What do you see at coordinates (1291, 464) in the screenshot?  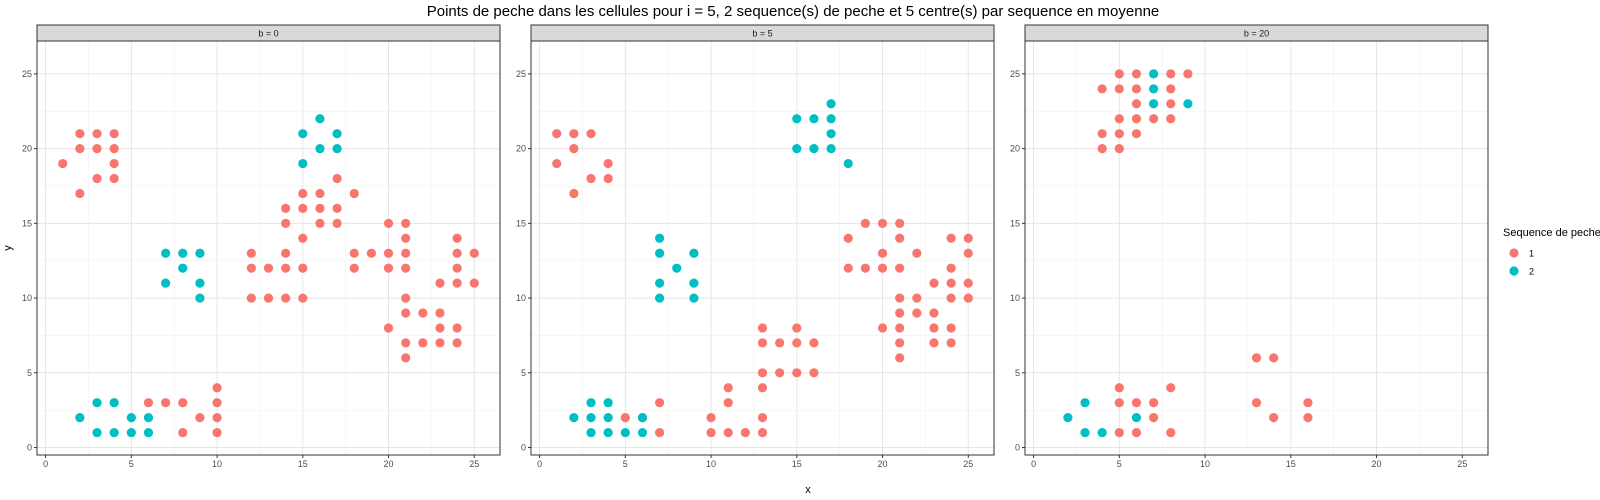 I see `x-tick-label: 15` at bounding box center [1291, 464].